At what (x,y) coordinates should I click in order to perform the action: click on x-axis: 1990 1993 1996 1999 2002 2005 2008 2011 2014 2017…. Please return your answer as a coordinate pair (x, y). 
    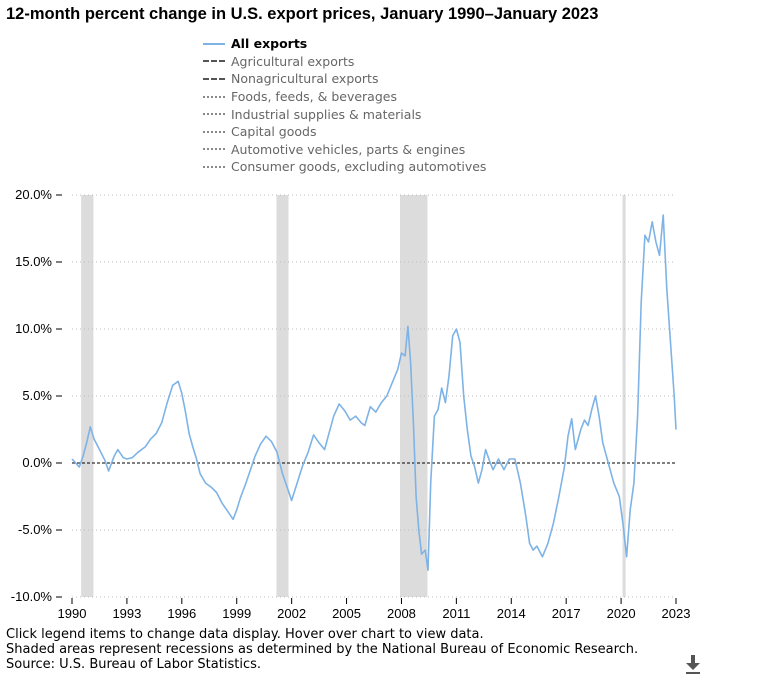
    Looking at the image, I should click on (374, 609).